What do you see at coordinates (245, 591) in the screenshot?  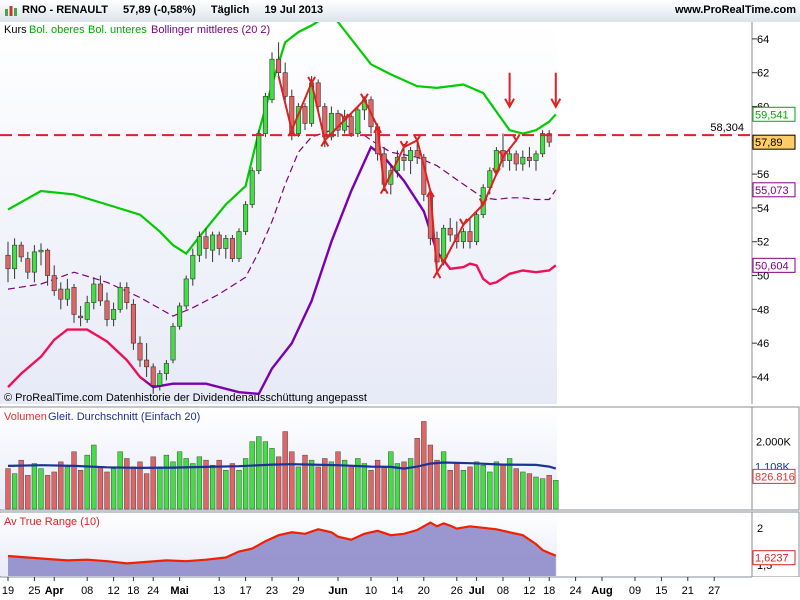 I see `x-tick-label: 17` at bounding box center [245, 591].